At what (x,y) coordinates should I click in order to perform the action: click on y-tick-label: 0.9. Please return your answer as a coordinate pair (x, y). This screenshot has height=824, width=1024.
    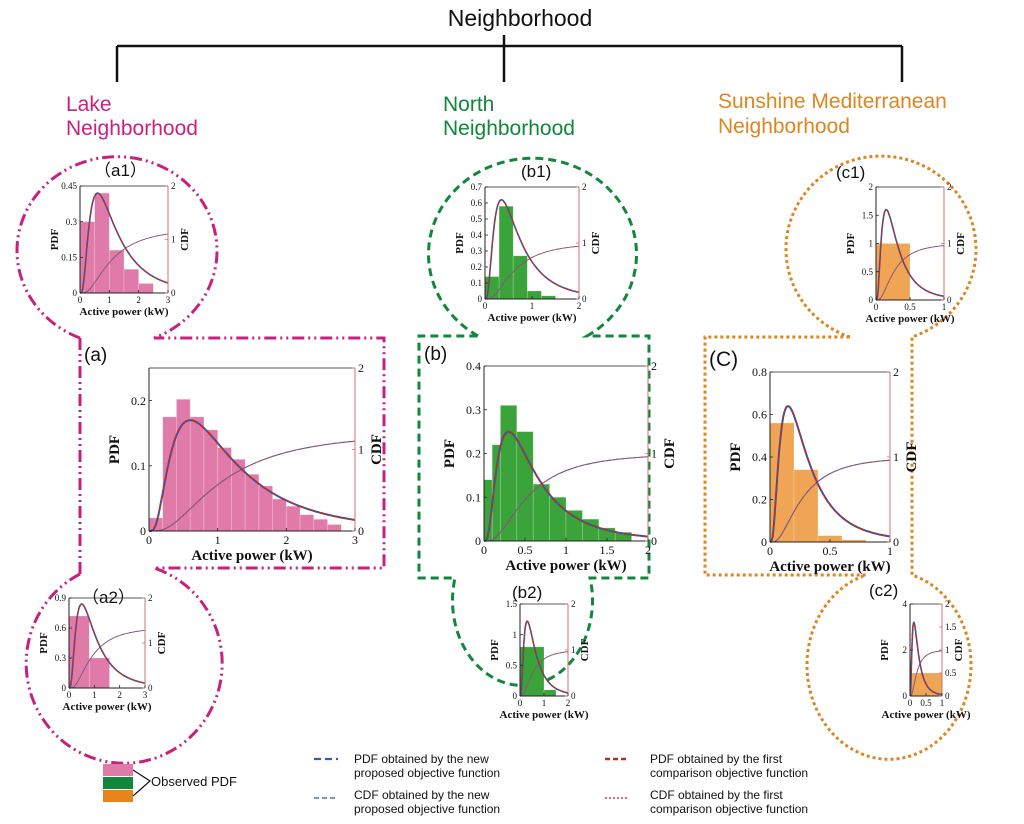
    Looking at the image, I should click on (61, 598).